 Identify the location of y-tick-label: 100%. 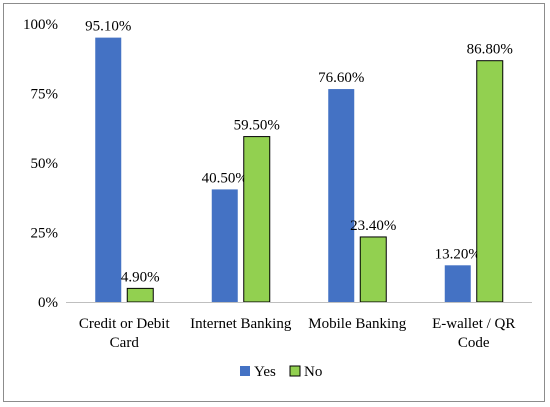
(40, 25).